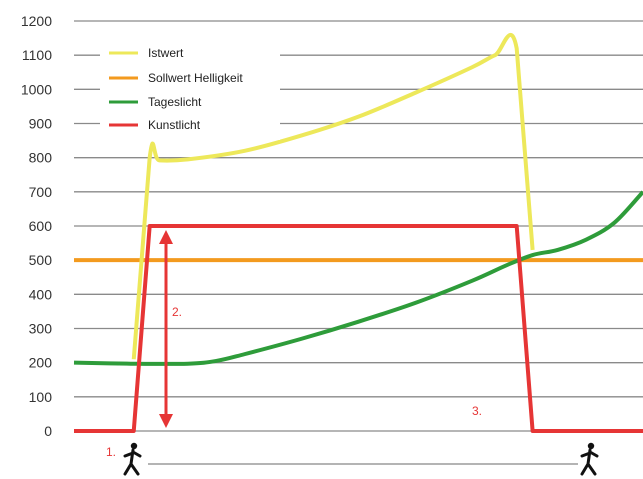 The width and height of the screenshot is (643, 479). Describe the element at coordinates (48, 431) in the screenshot. I see `y-tick-label: 0` at that location.